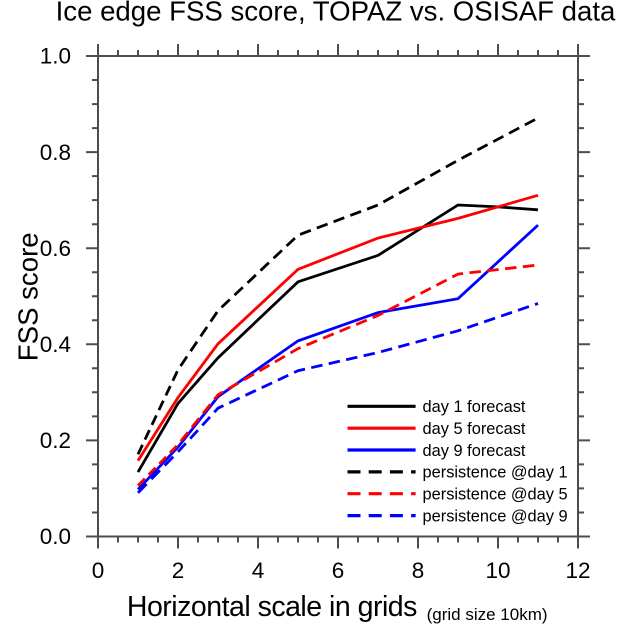 The width and height of the screenshot is (617, 625). Describe the element at coordinates (474, 407) in the screenshot. I see `svg-text: day 1 forecast` at that location.